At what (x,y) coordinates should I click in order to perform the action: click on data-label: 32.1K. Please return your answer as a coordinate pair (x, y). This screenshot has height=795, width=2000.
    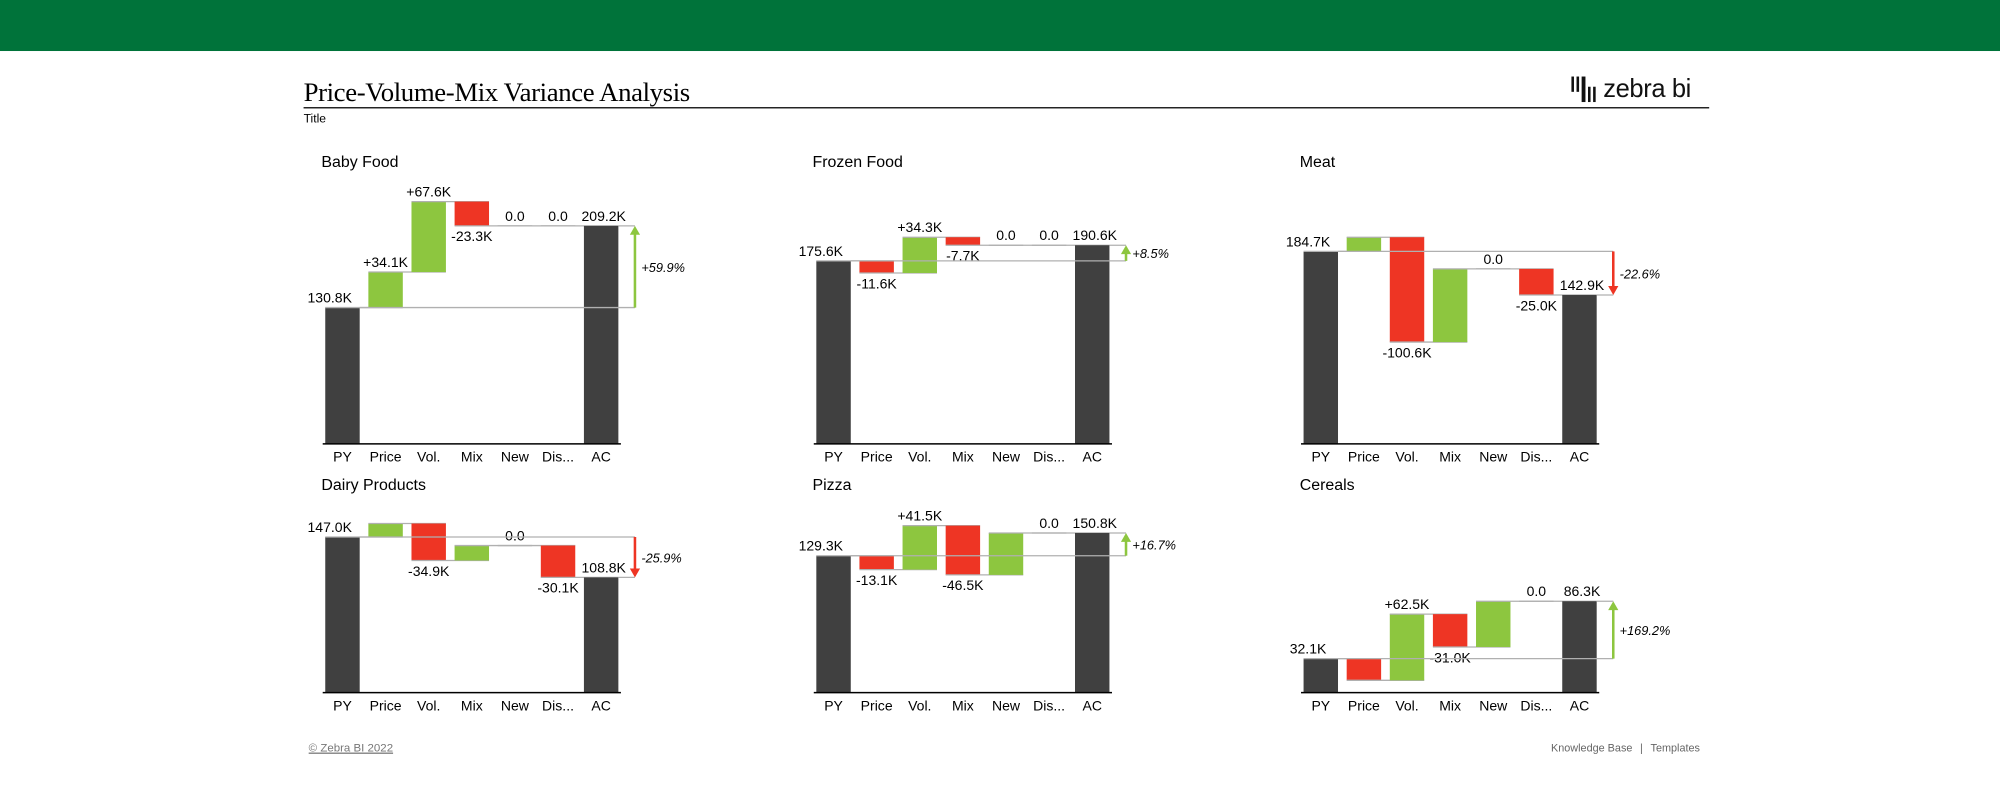
    Looking at the image, I should click on (1308, 649).